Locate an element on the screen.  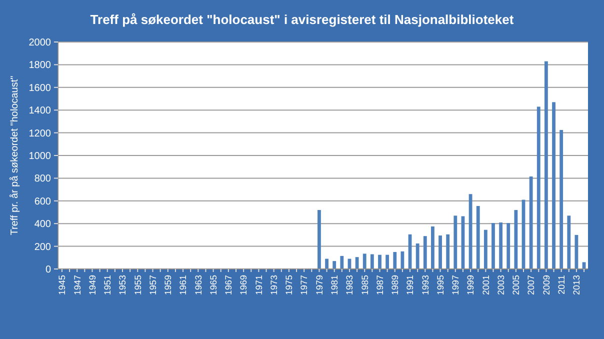
x-tick-label: 2009 is located at coordinates (546, 285).